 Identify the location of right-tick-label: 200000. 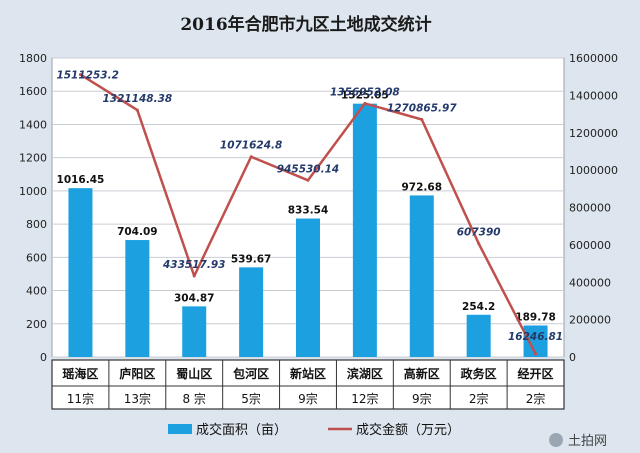
(590, 320).